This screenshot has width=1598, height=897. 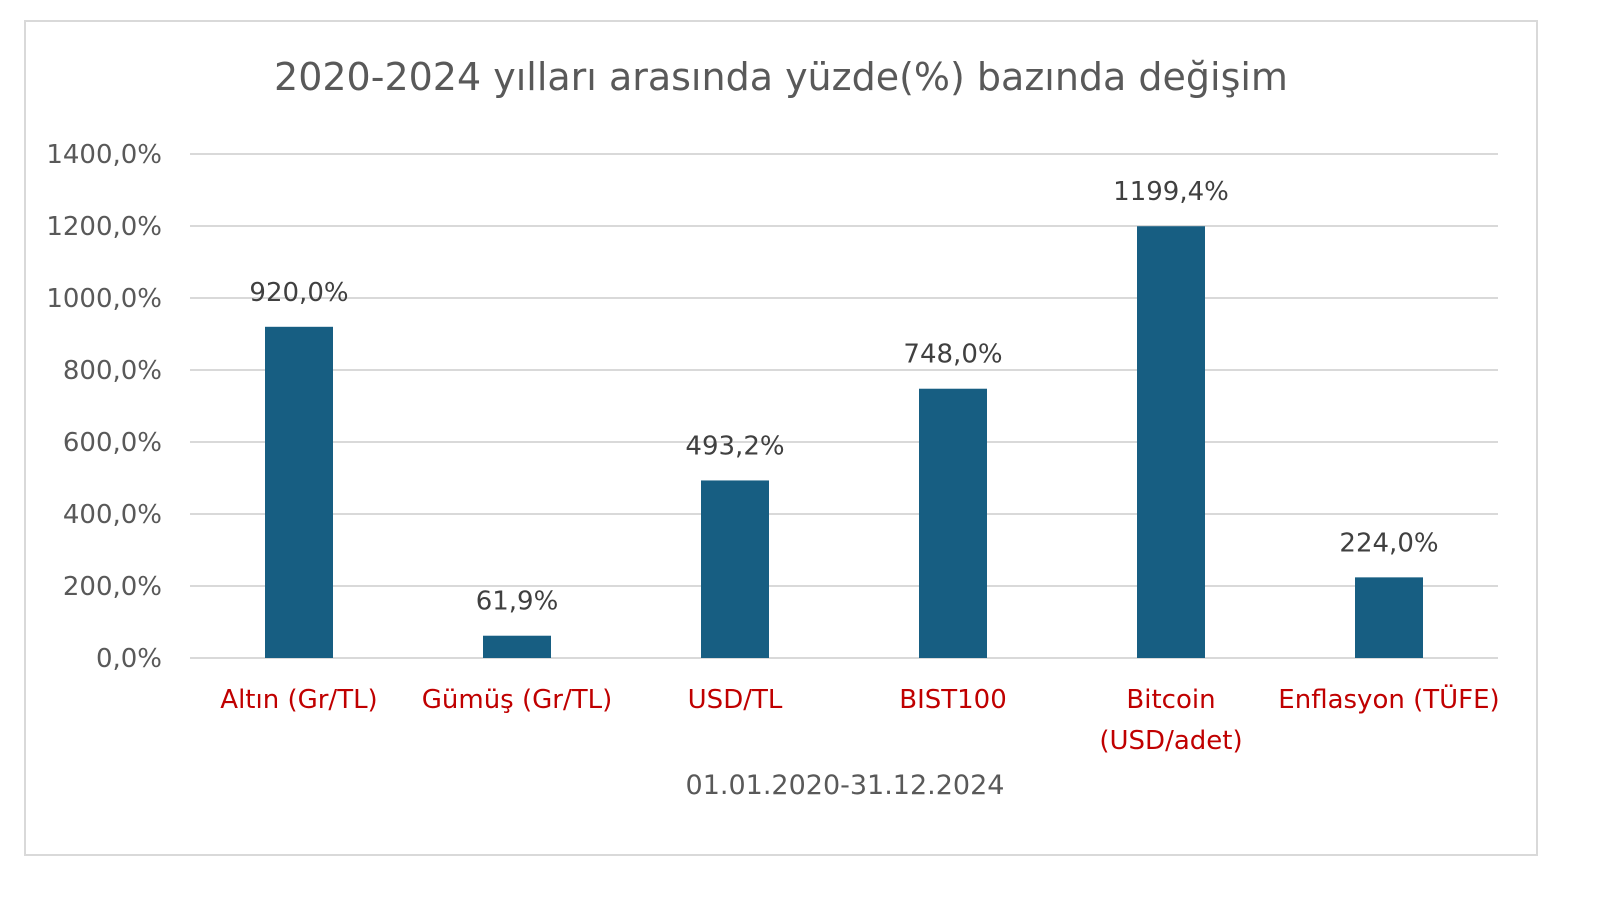 What do you see at coordinates (112, 587) in the screenshot?
I see `y-tick-label: 200,0%` at bounding box center [112, 587].